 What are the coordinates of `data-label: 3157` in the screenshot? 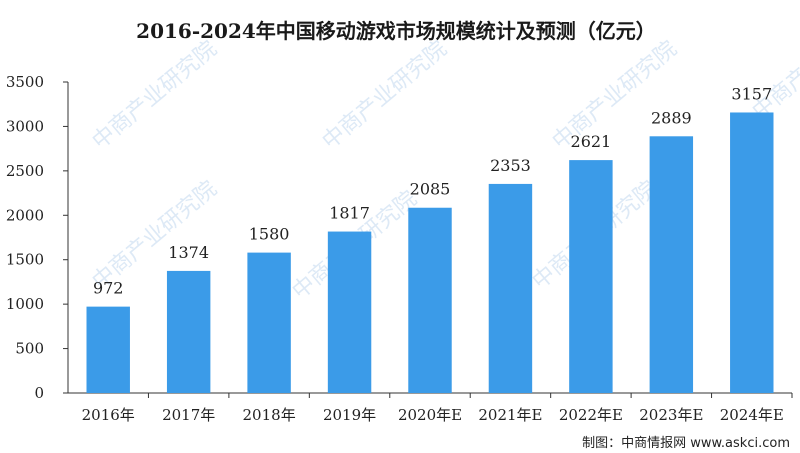 It's located at (751, 93).